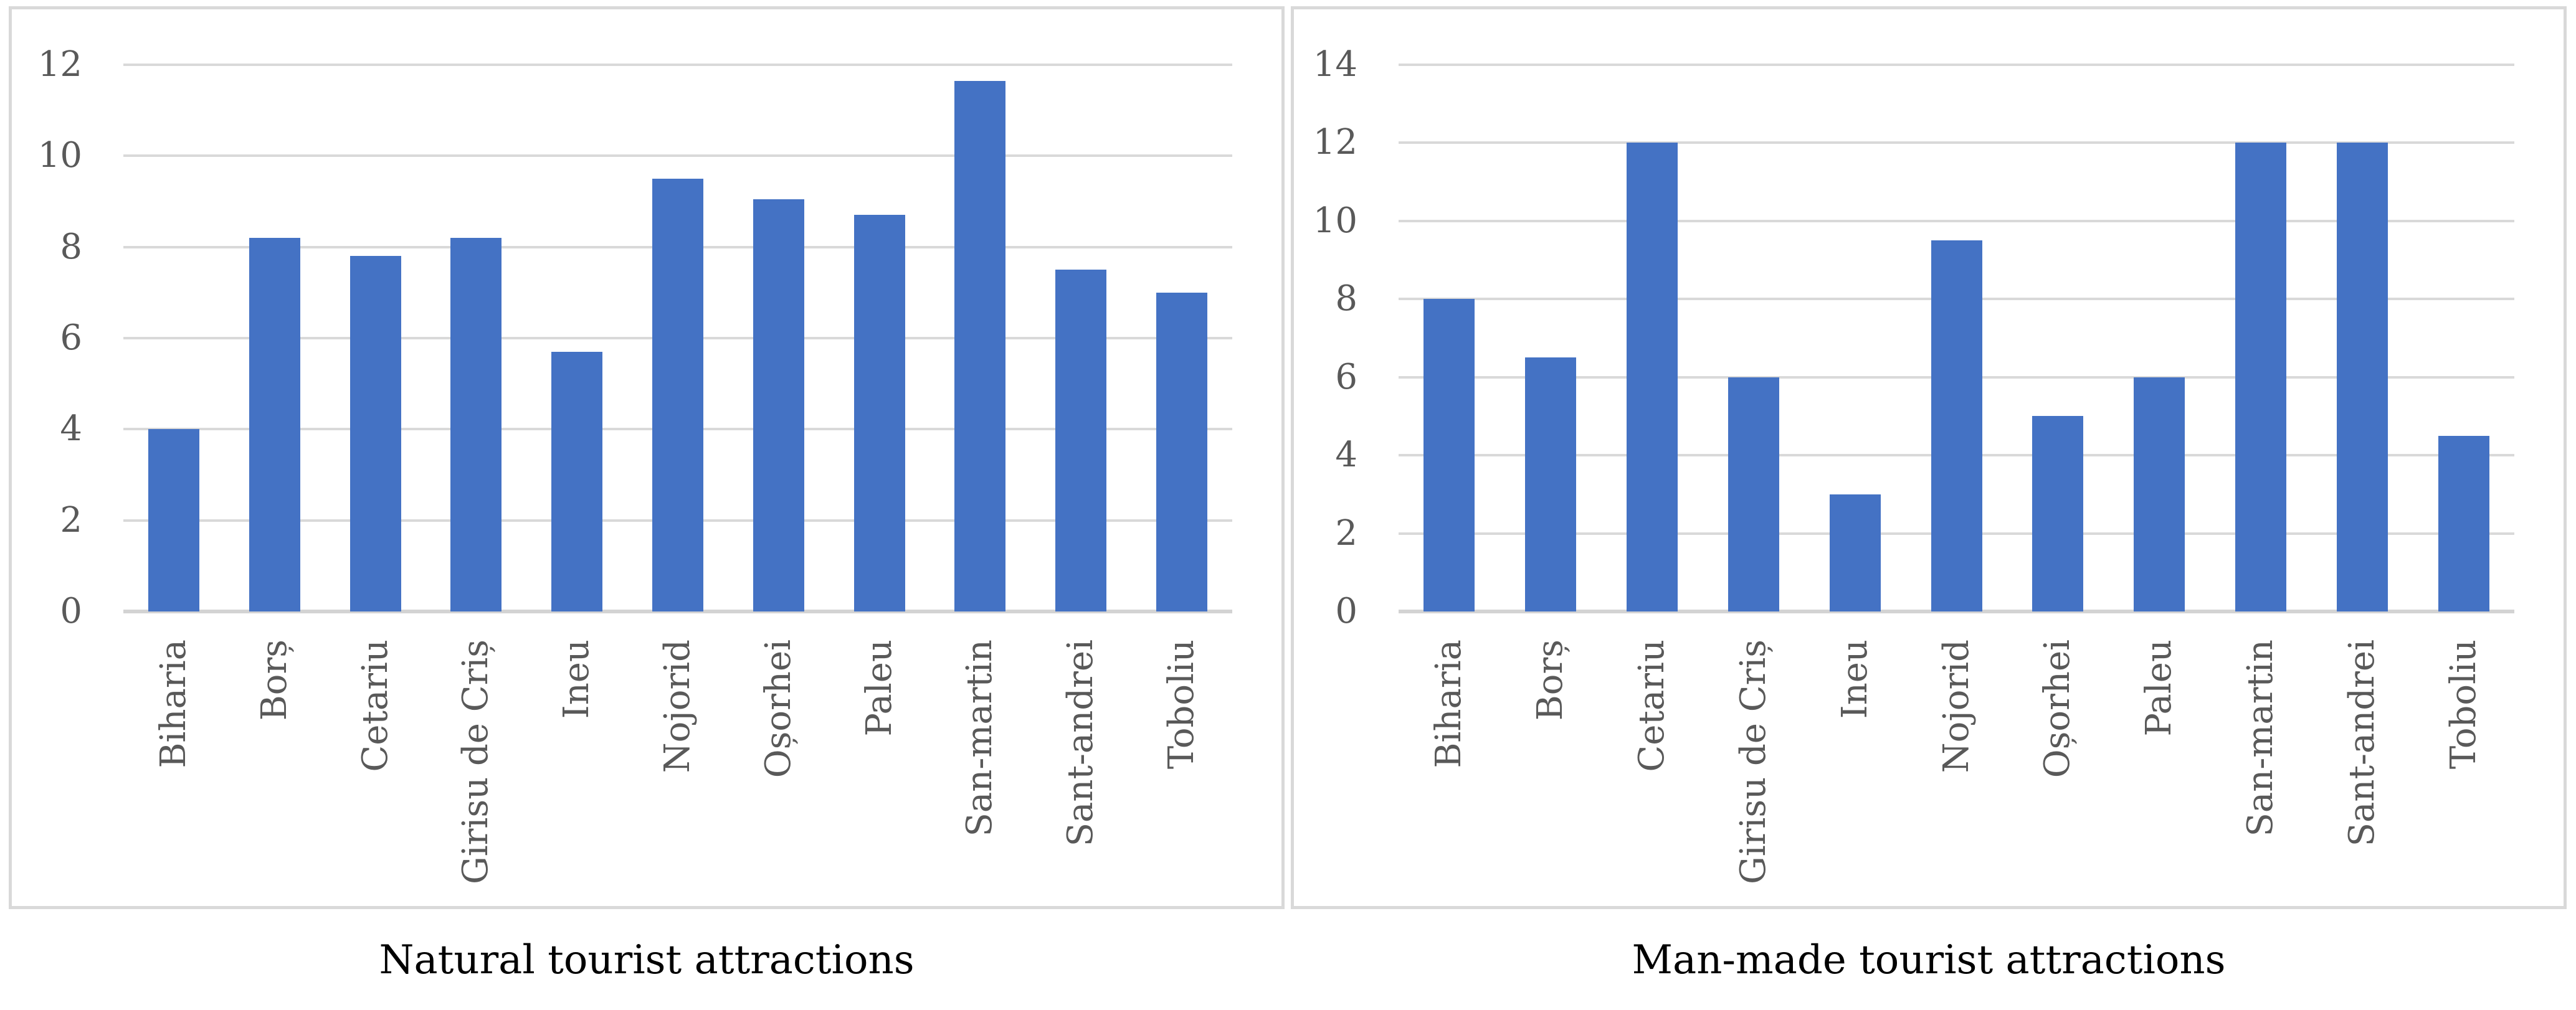  I want to click on chart-caption-manmade: Man-made tourist attractions, so click(1929, 960).